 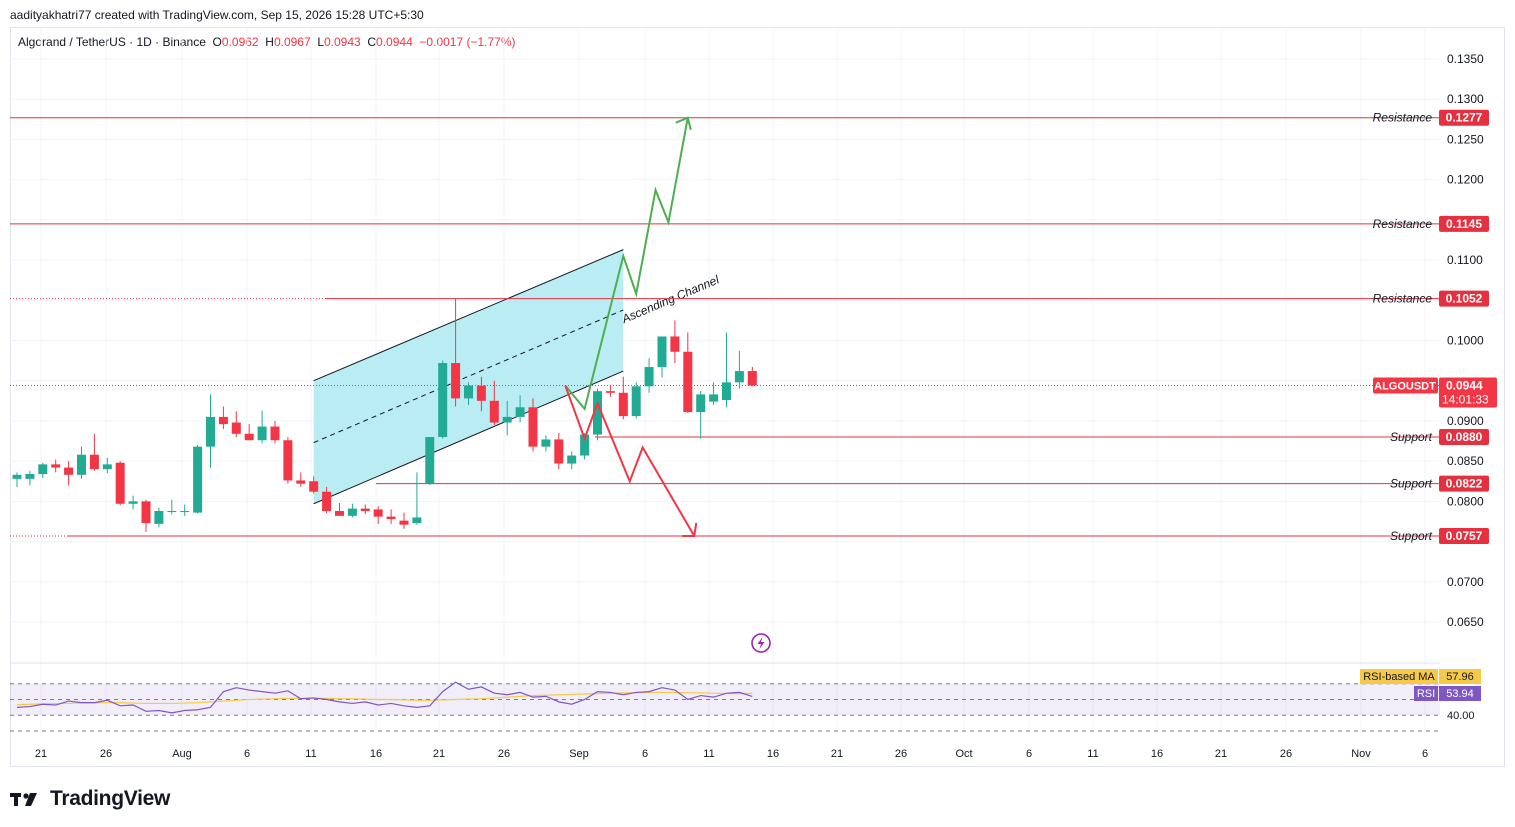 I want to click on brand-name: TradingView, so click(x=110, y=798).